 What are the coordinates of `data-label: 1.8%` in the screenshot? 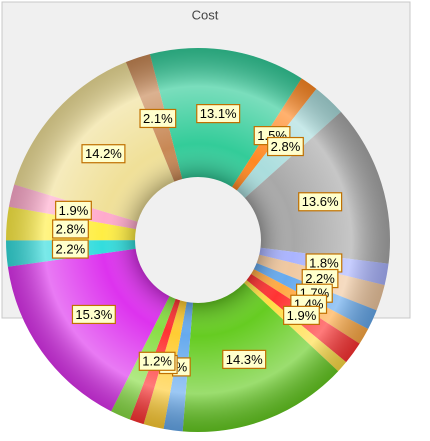 It's located at (324, 263).